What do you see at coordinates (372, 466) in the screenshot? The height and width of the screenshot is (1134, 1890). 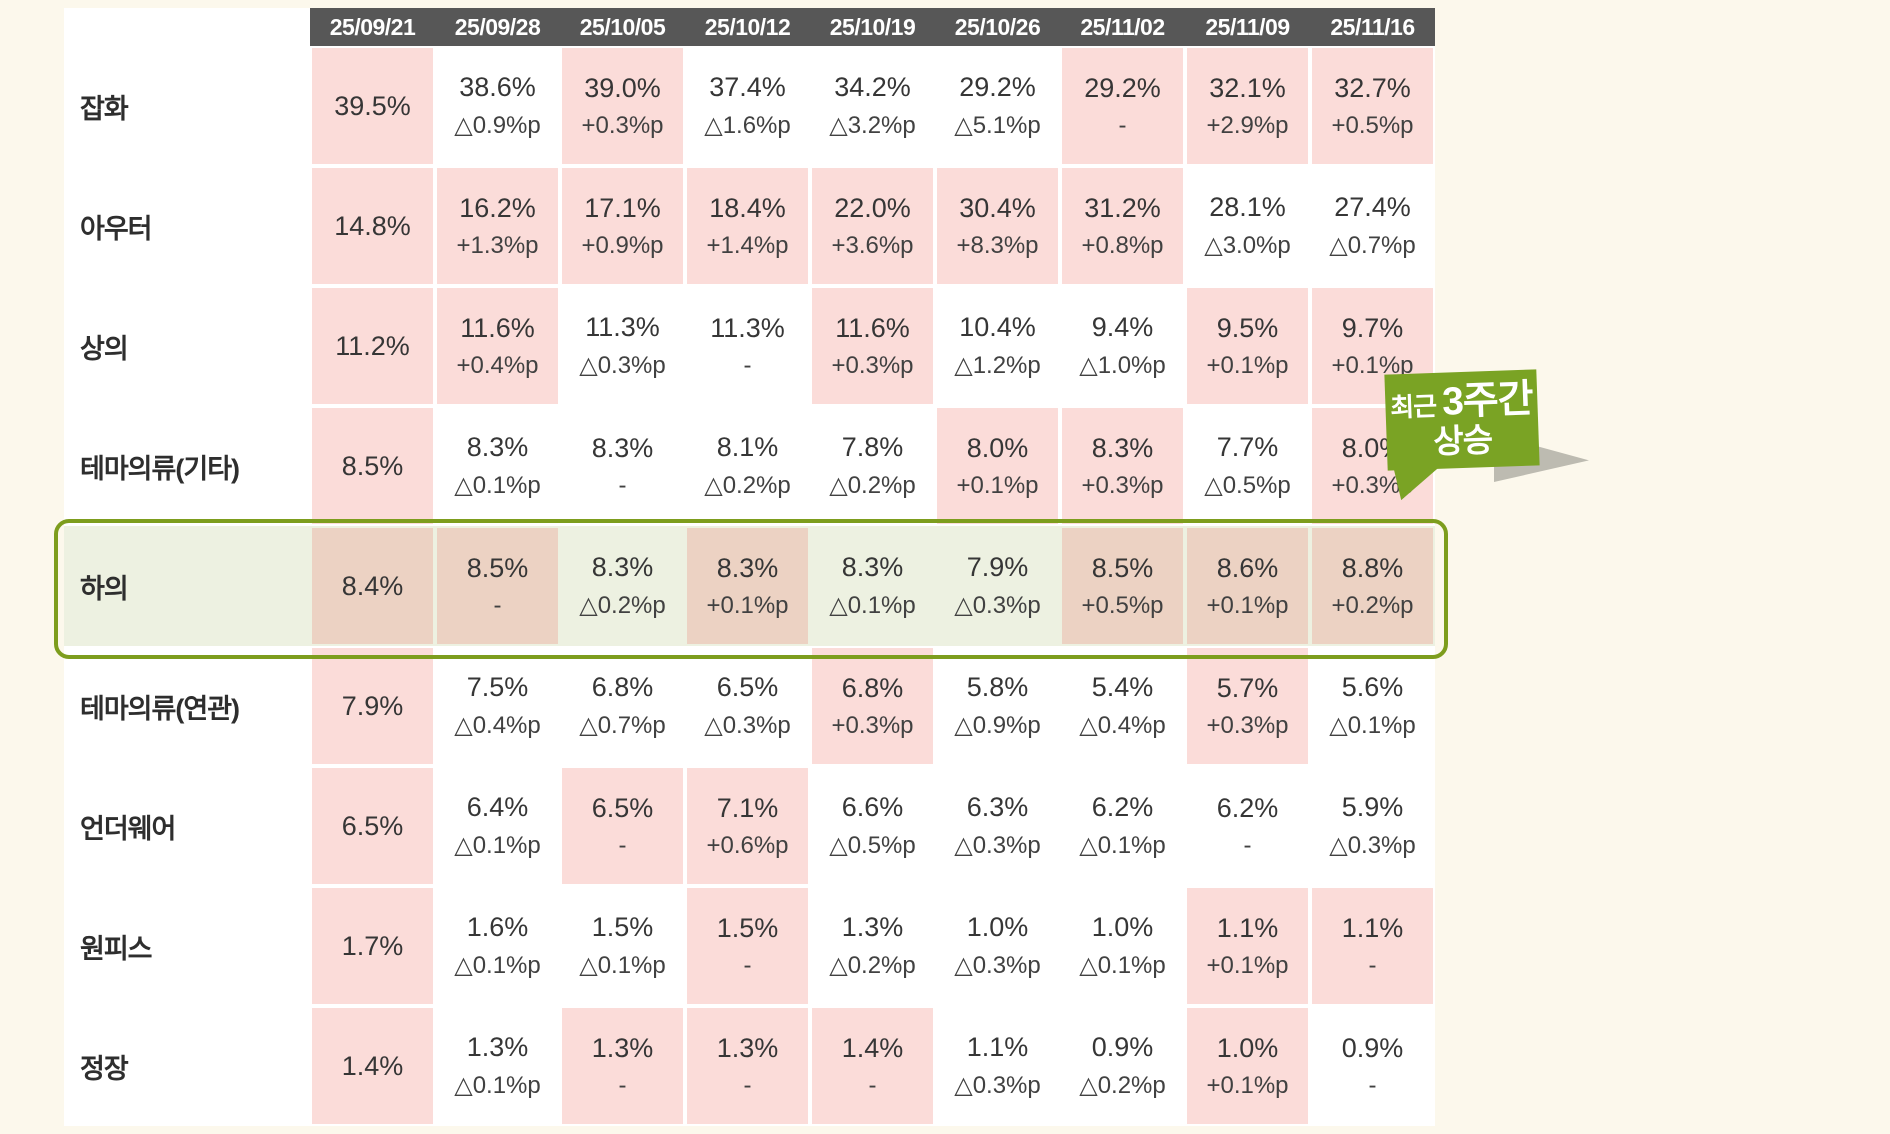 I see `share-cell: 8.5%` at bounding box center [372, 466].